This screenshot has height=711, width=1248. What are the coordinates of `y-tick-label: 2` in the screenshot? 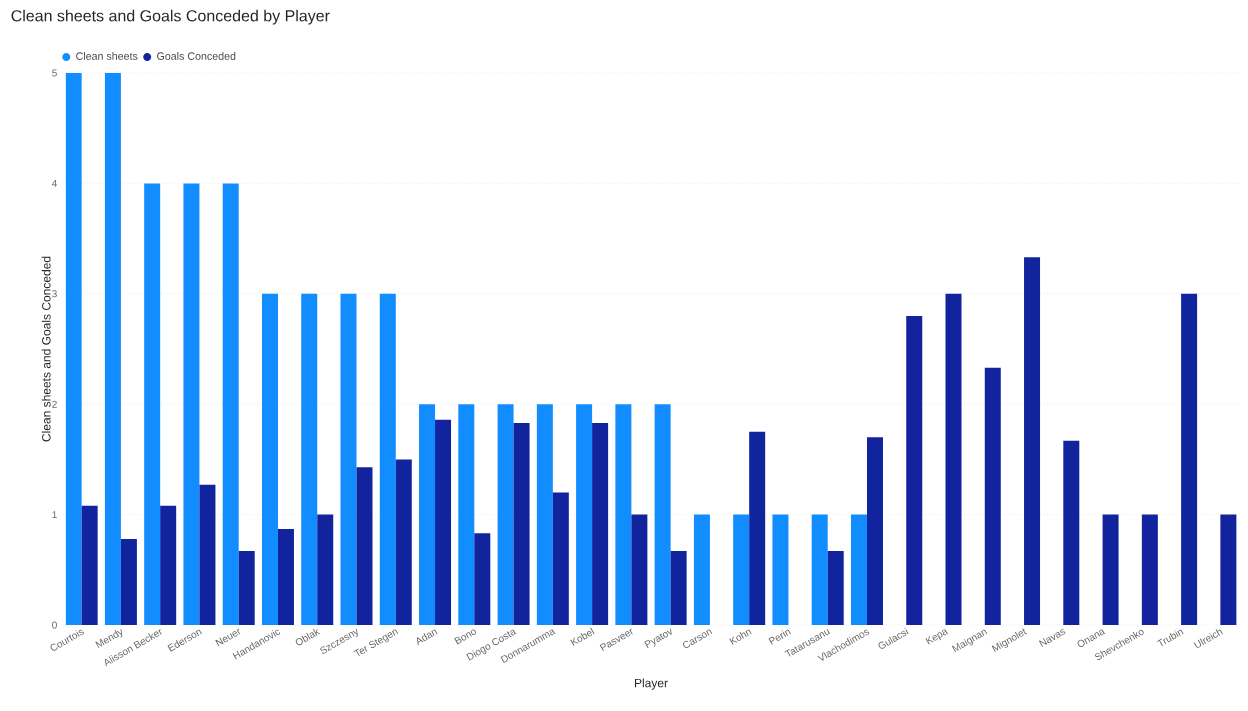 It's located at (54, 404).